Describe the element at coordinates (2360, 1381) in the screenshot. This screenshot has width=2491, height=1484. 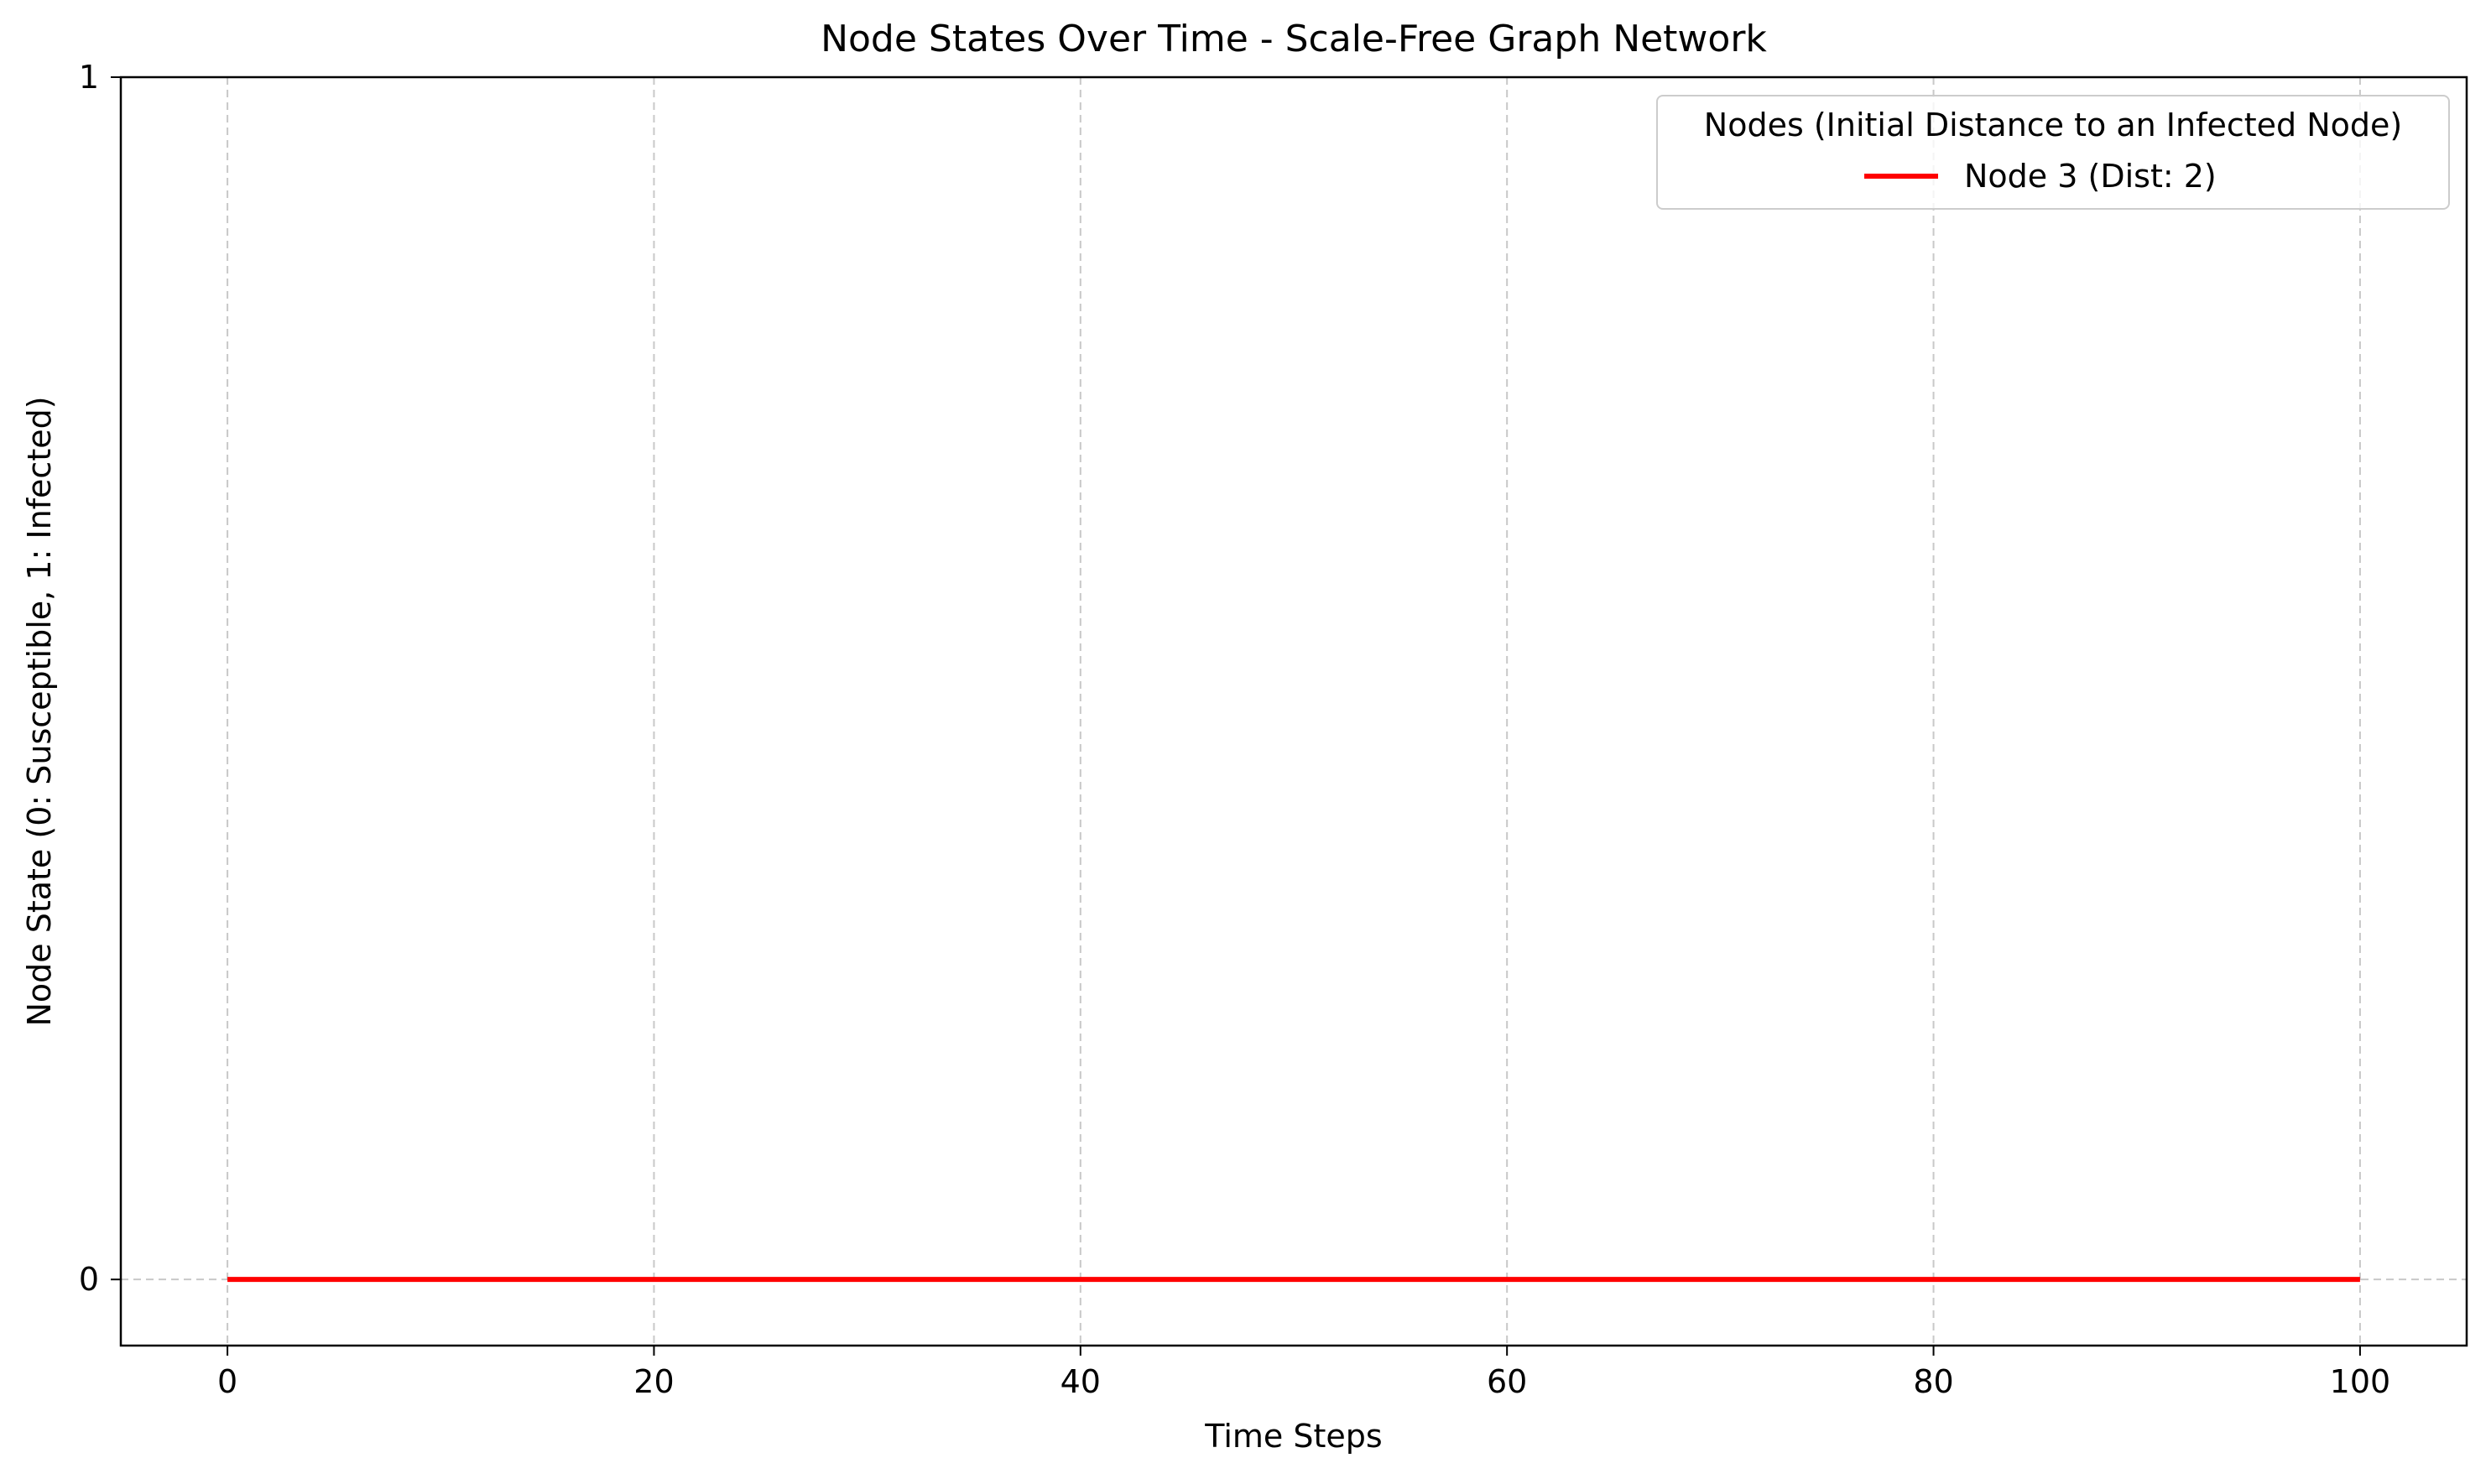
I see `x-tick-label: 100` at that location.